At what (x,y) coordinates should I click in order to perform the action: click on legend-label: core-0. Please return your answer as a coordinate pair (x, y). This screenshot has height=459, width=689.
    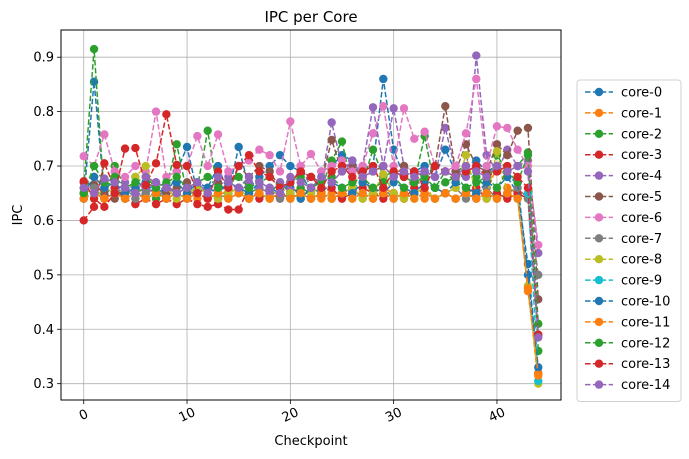
    Looking at the image, I should click on (641, 93).